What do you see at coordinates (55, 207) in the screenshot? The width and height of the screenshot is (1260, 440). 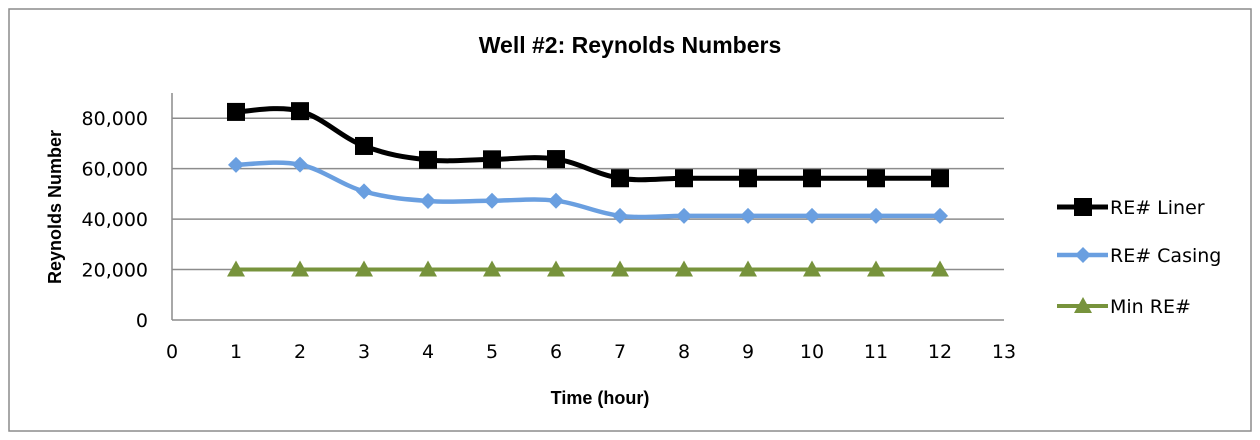 I see `y-axis-label: Reynolds Number` at bounding box center [55, 207].